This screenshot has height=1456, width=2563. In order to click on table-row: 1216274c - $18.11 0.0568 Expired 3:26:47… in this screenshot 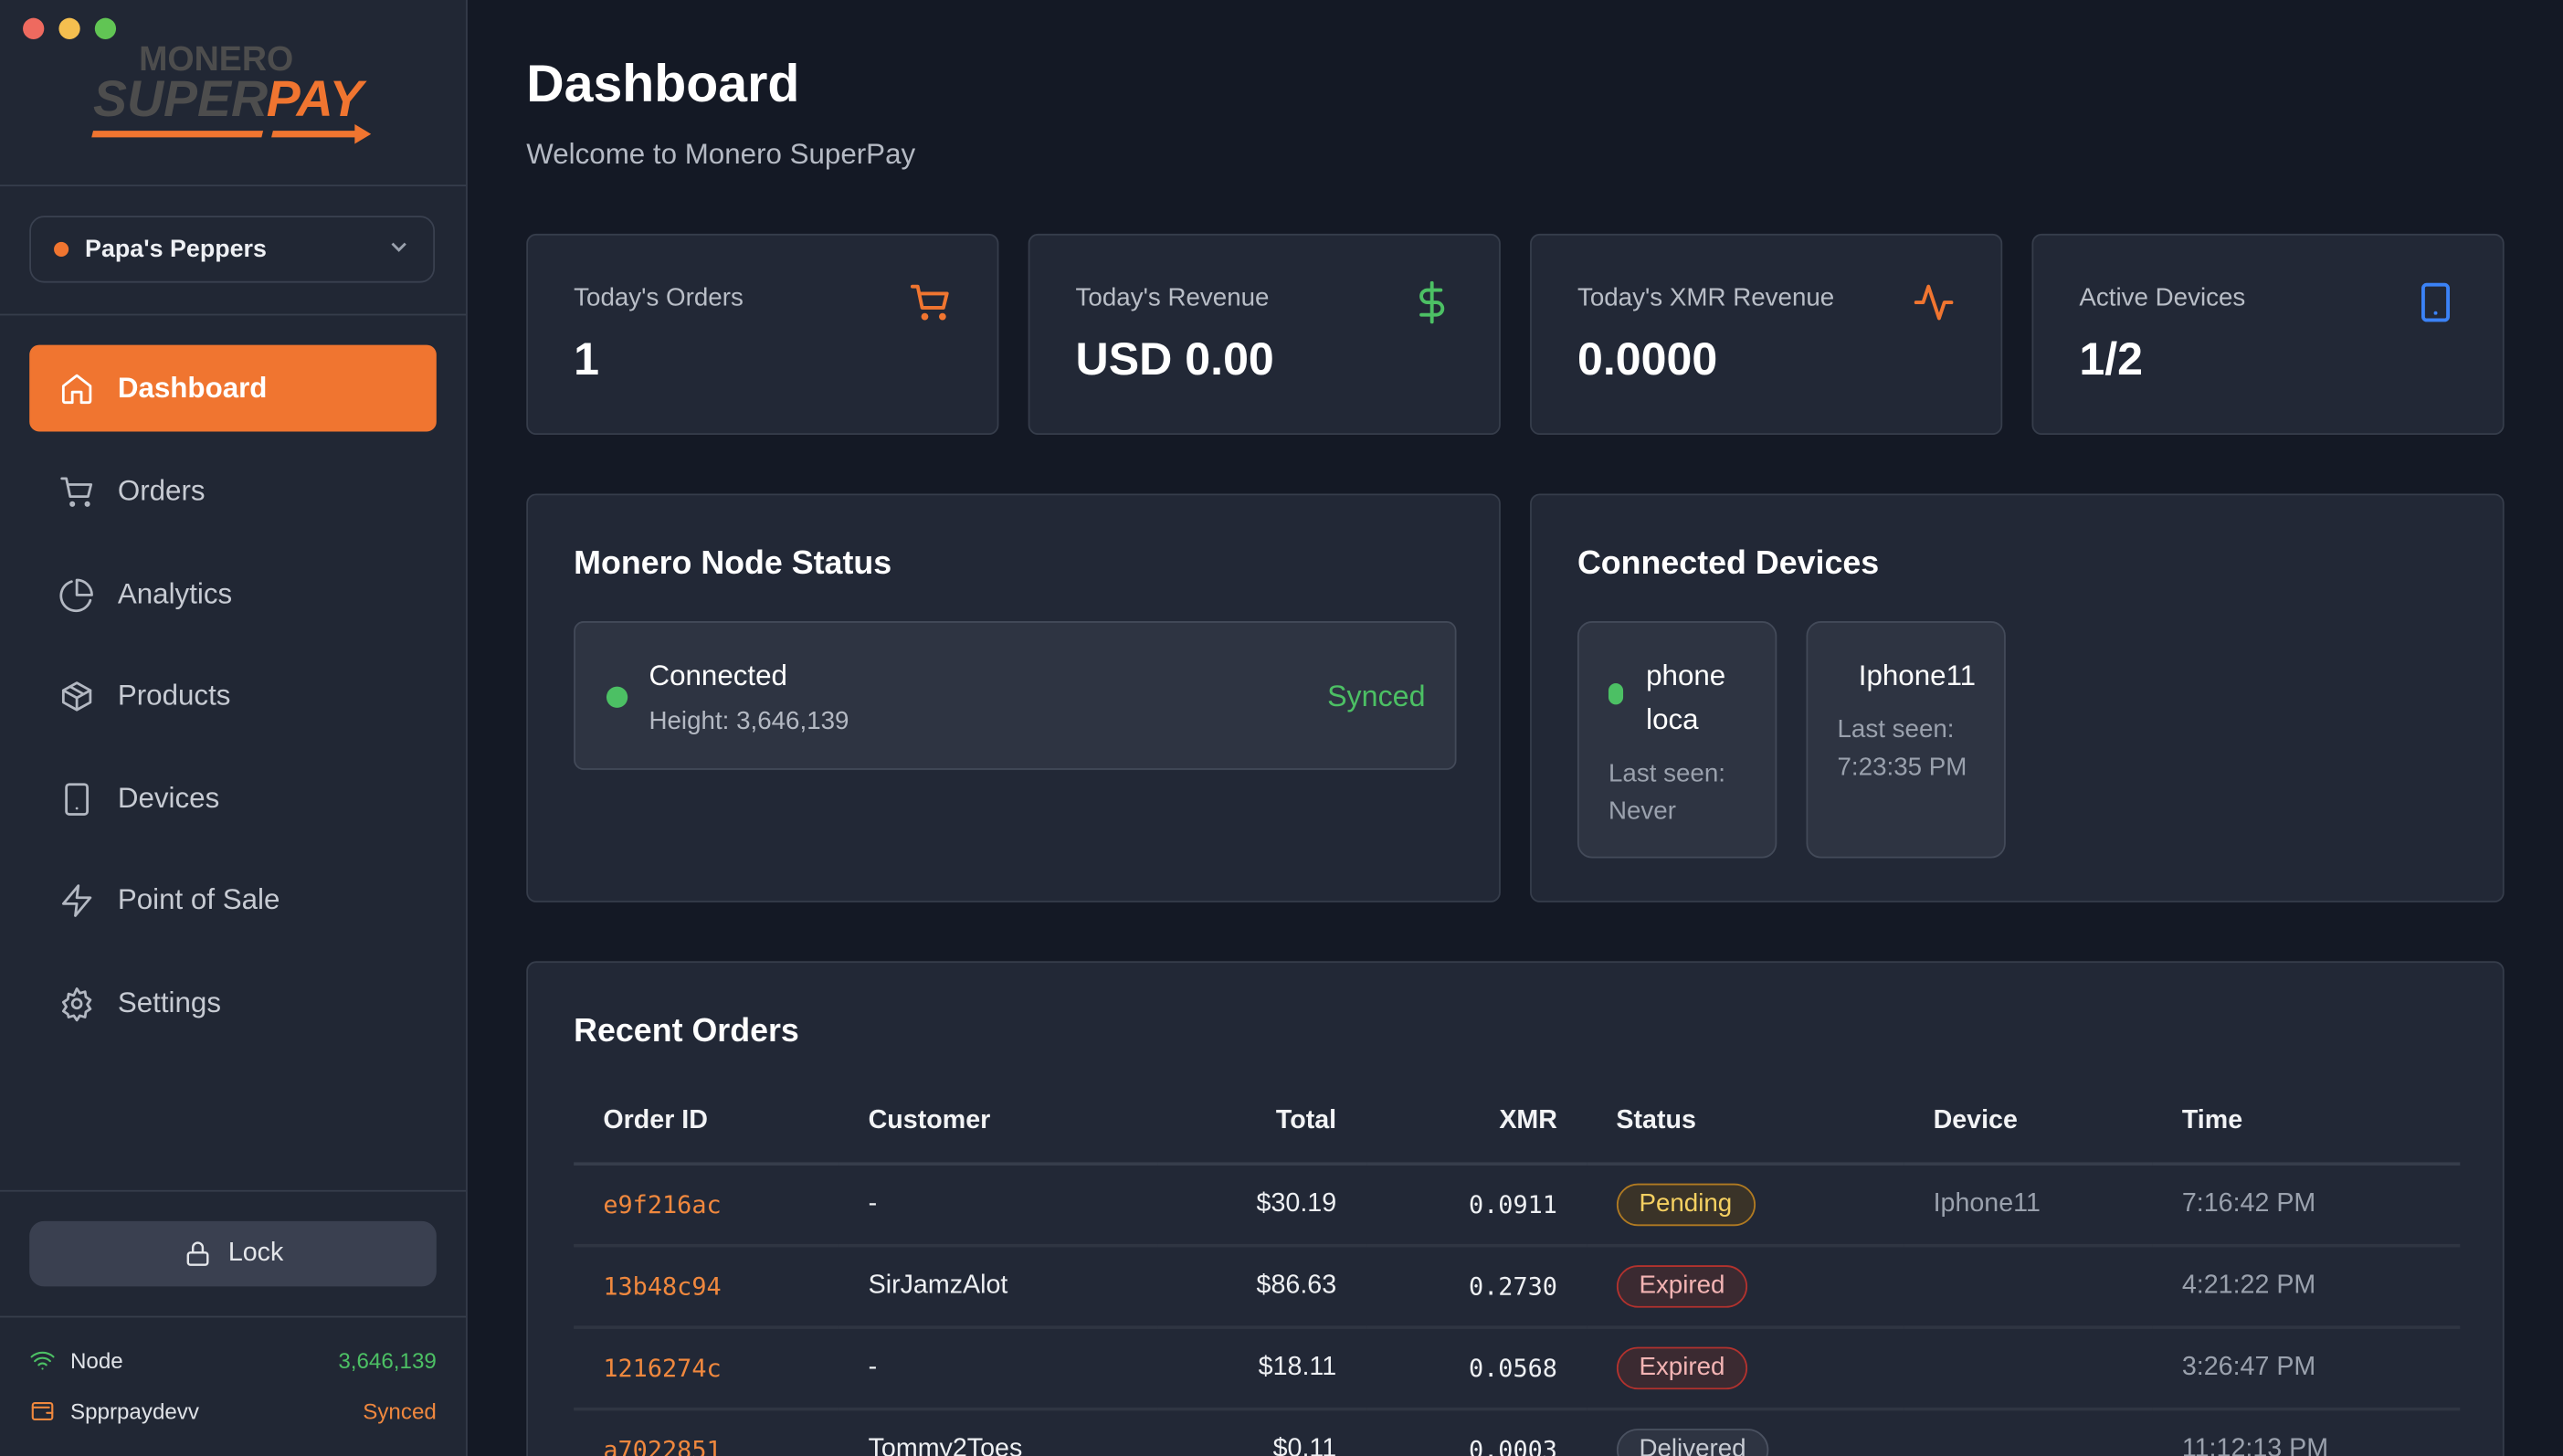, I will do `click(1517, 1369)`.